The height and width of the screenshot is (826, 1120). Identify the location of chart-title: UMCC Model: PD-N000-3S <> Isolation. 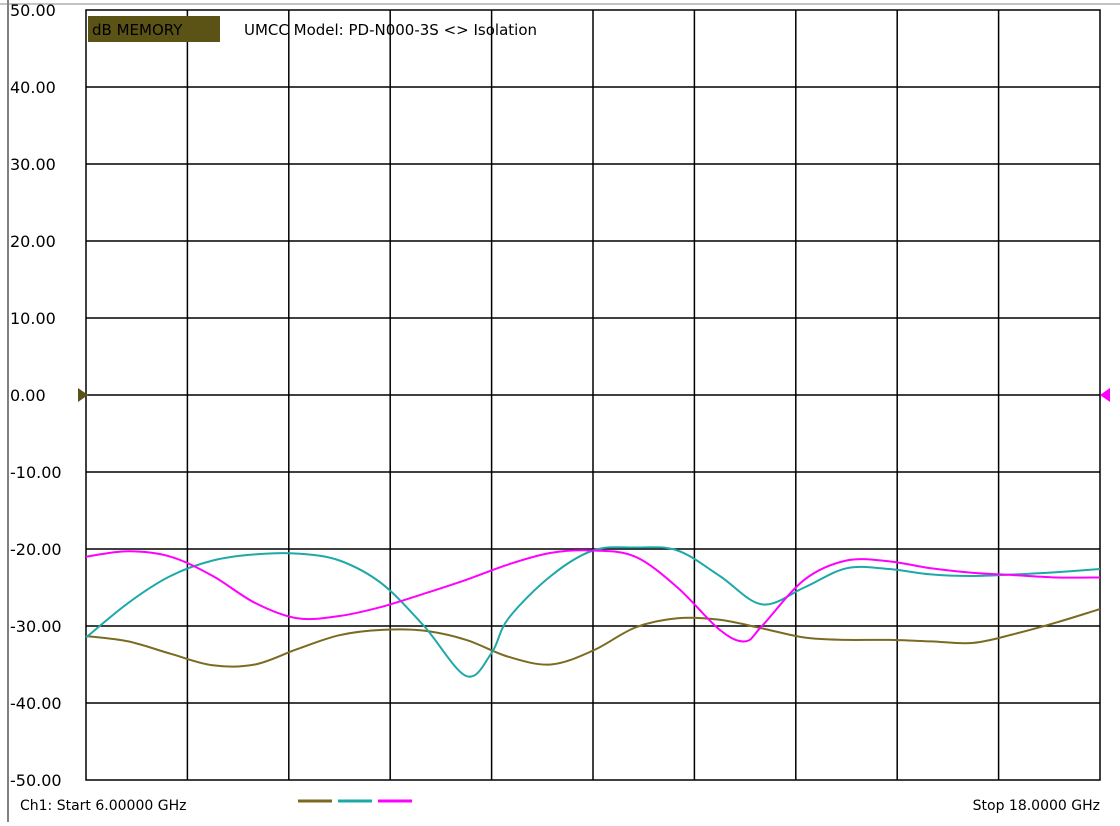
(390, 30).